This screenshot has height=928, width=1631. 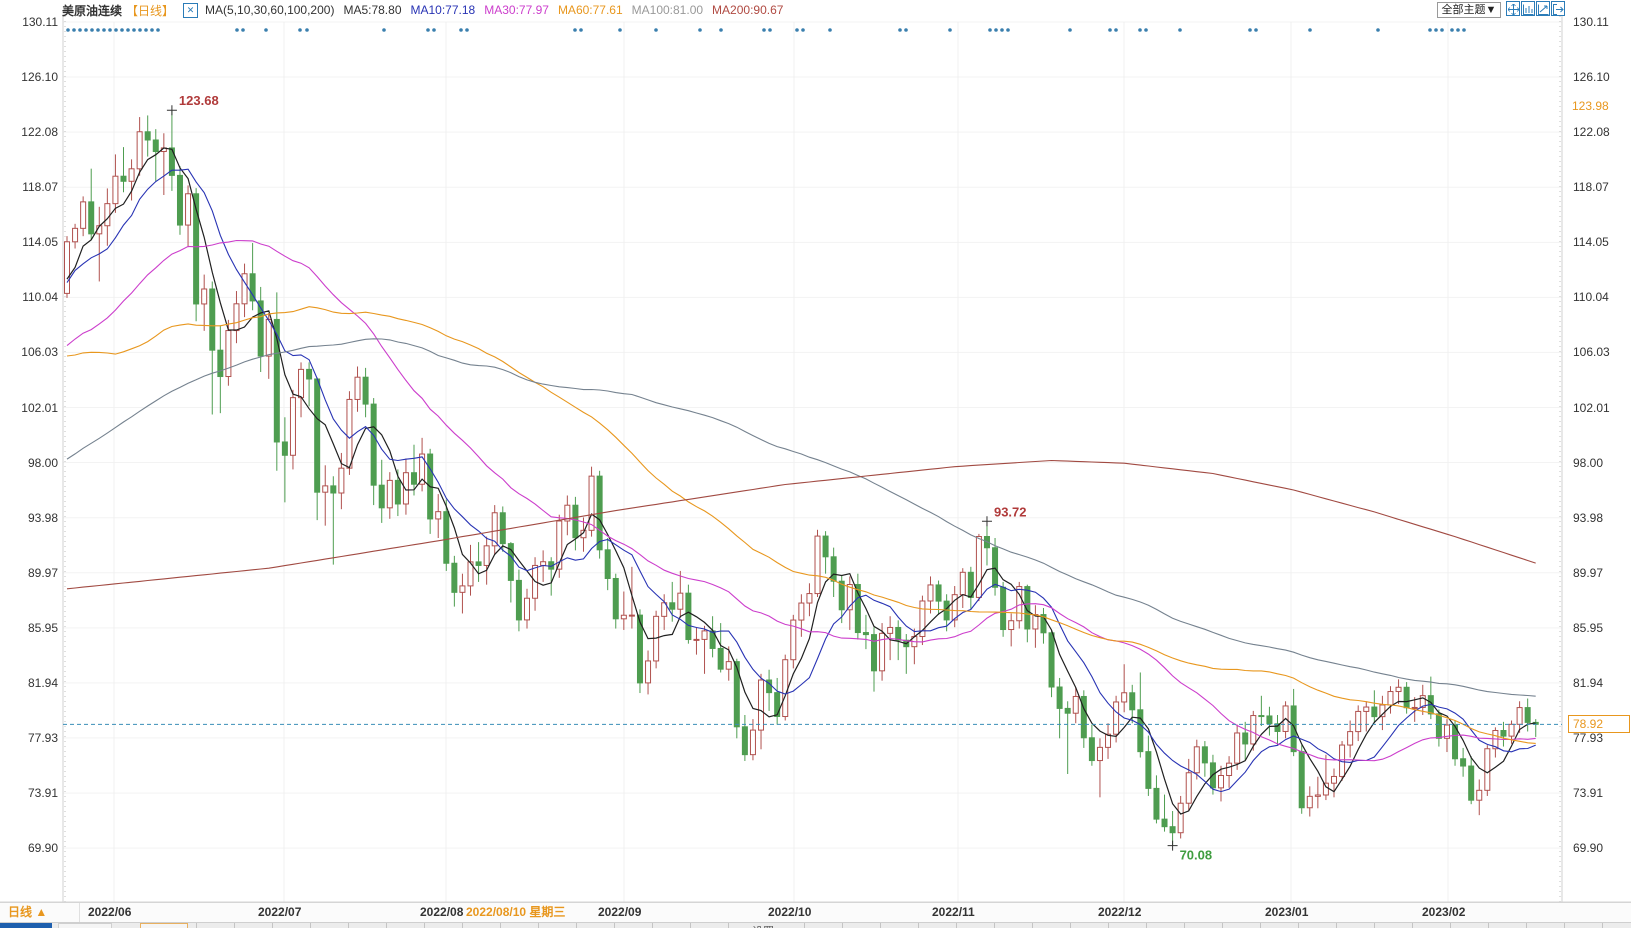 I want to click on x-tick-label: 2022/12, so click(x=1120, y=912).